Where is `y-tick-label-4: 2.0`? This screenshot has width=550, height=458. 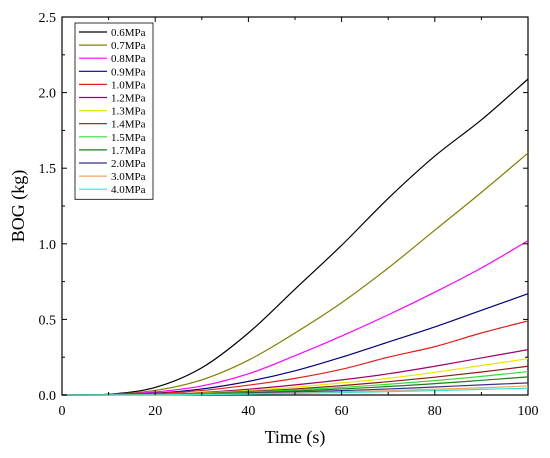
y-tick-label-4: 2.0 is located at coordinates (48, 94).